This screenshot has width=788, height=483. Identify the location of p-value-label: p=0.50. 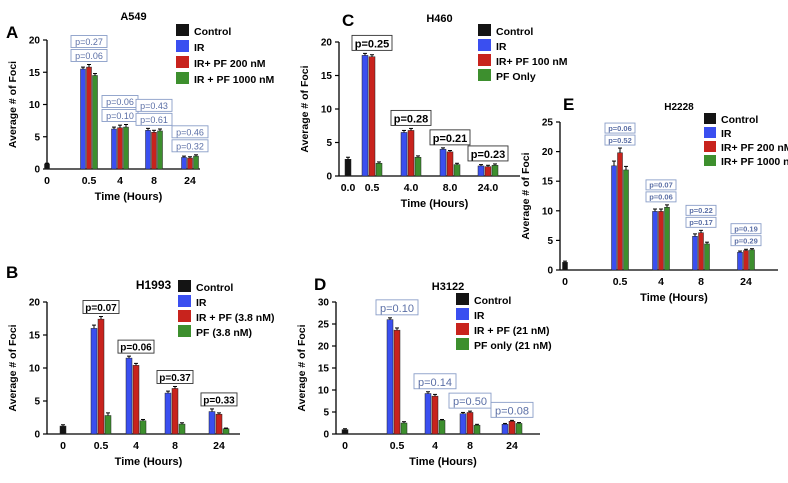
(470, 402).